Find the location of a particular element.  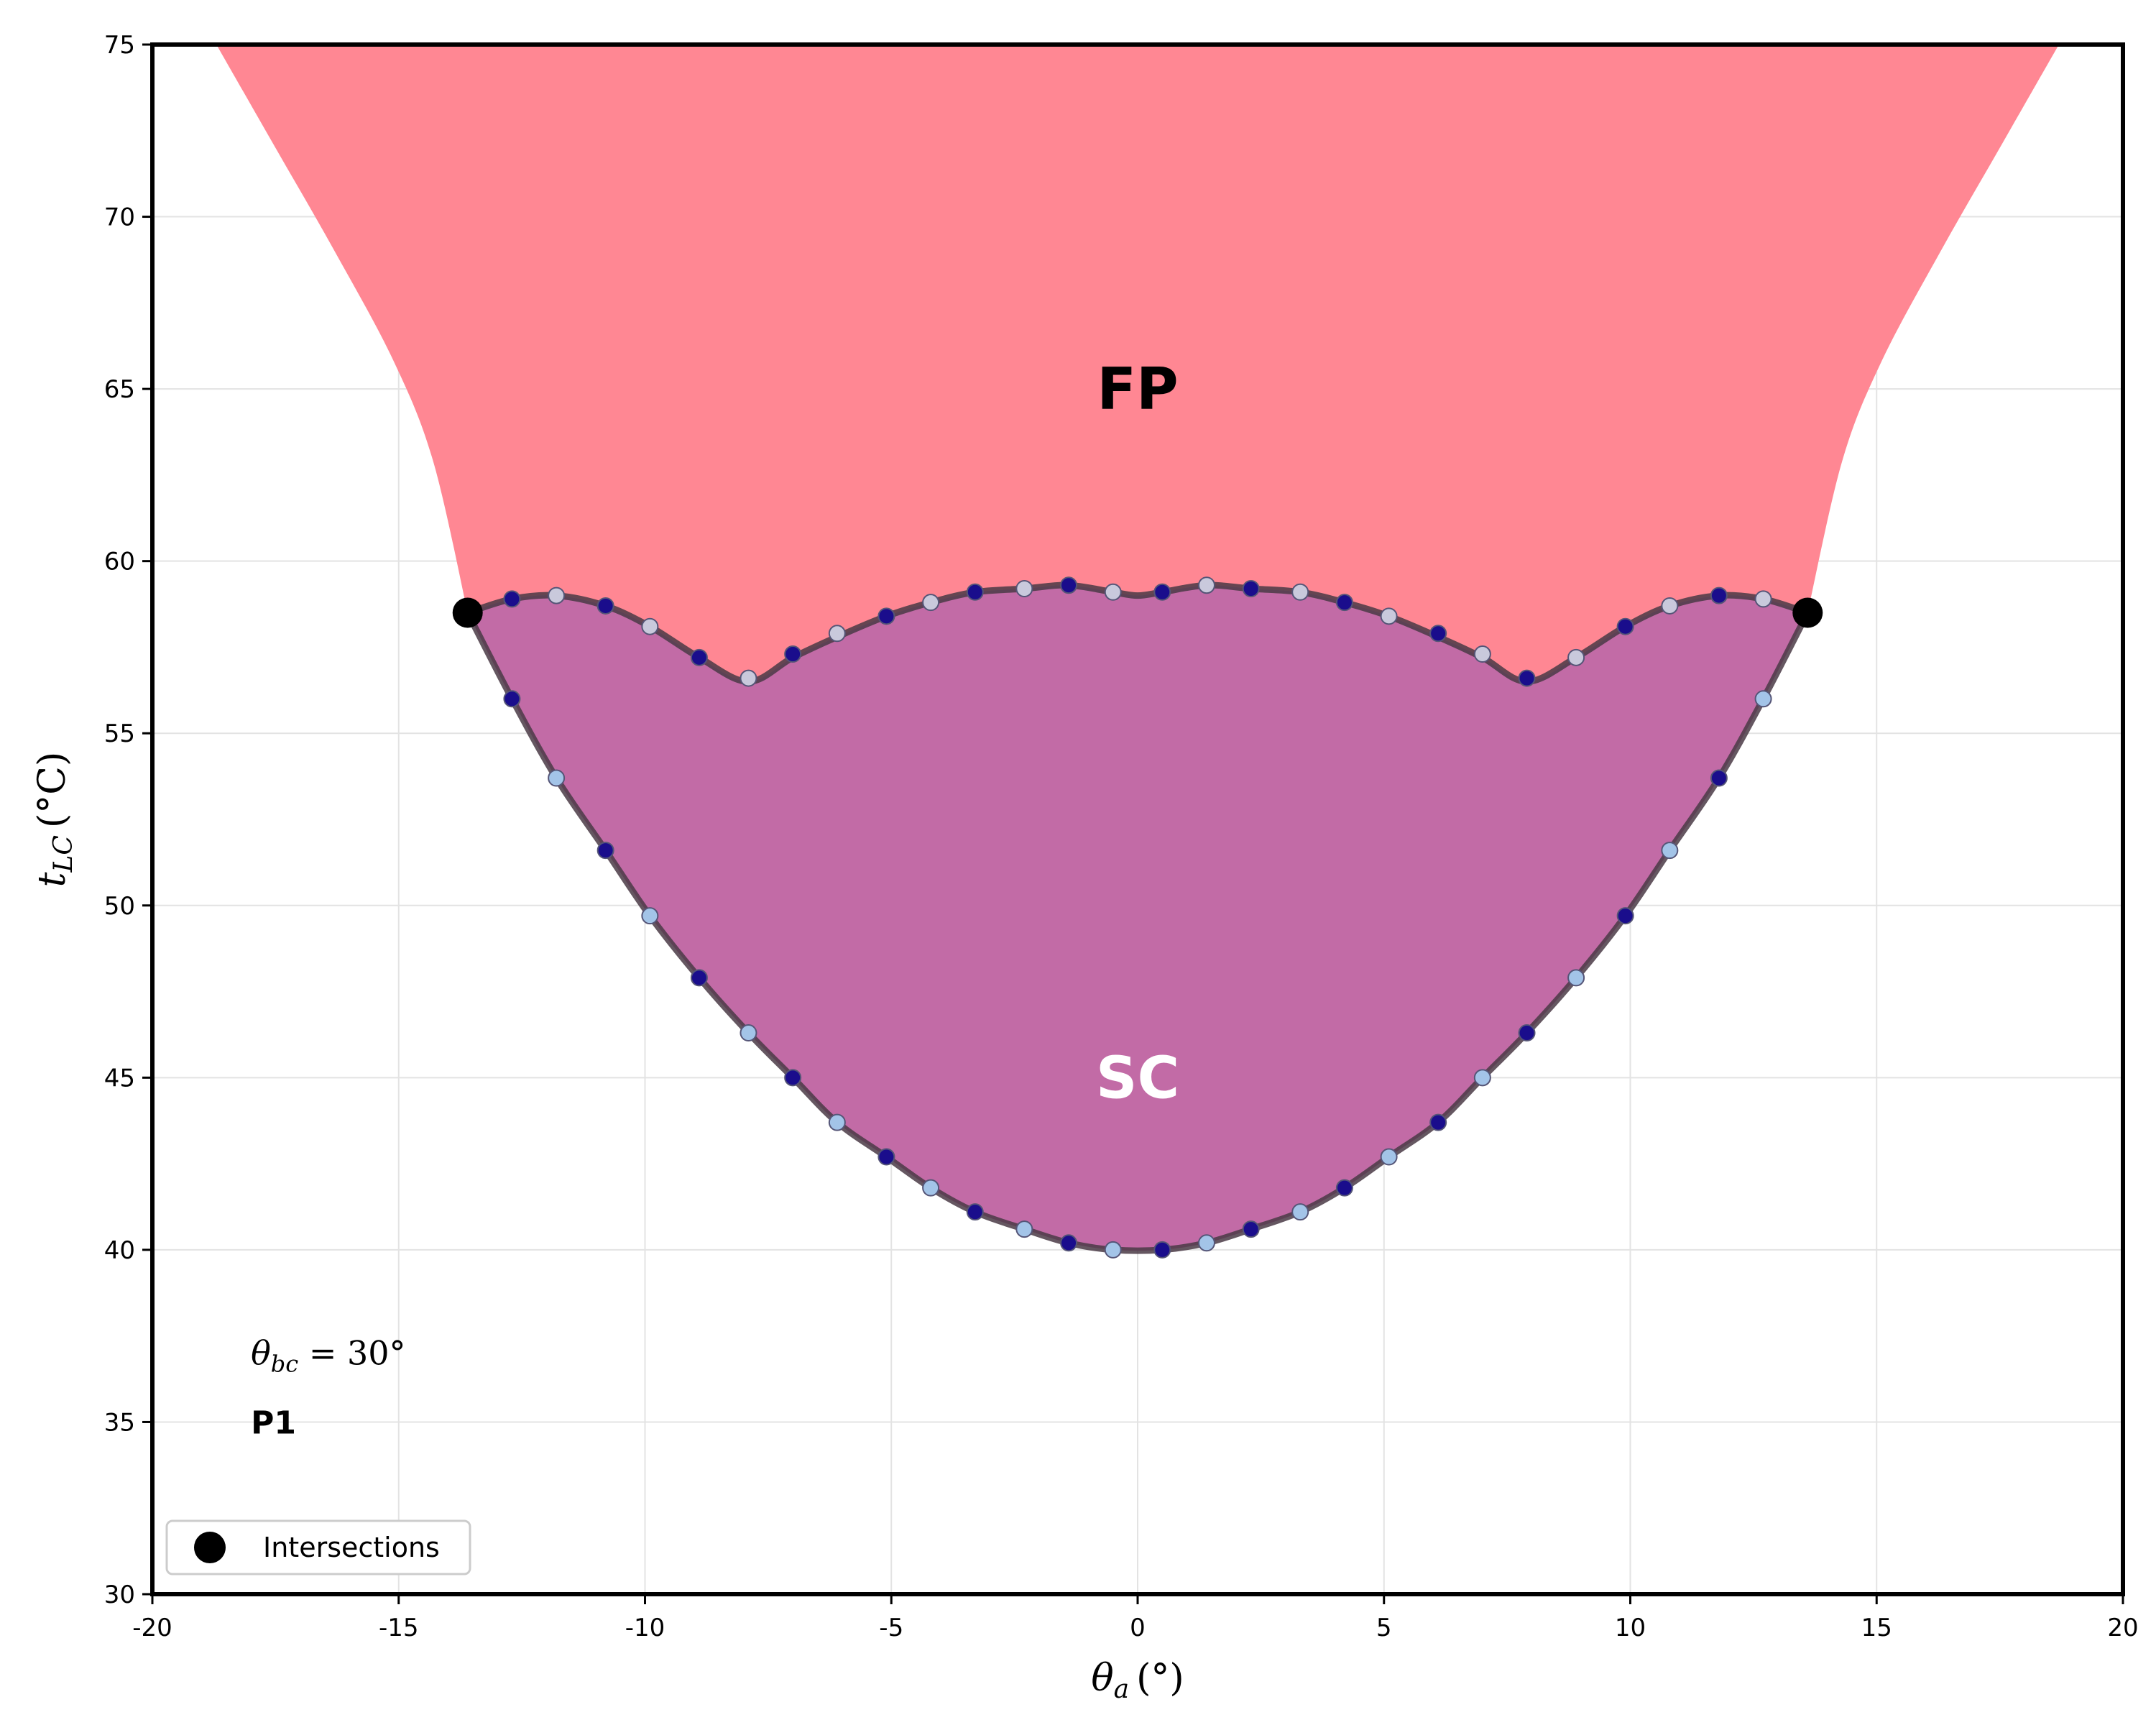

y-tick-label: 30 is located at coordinates (120, 1595).